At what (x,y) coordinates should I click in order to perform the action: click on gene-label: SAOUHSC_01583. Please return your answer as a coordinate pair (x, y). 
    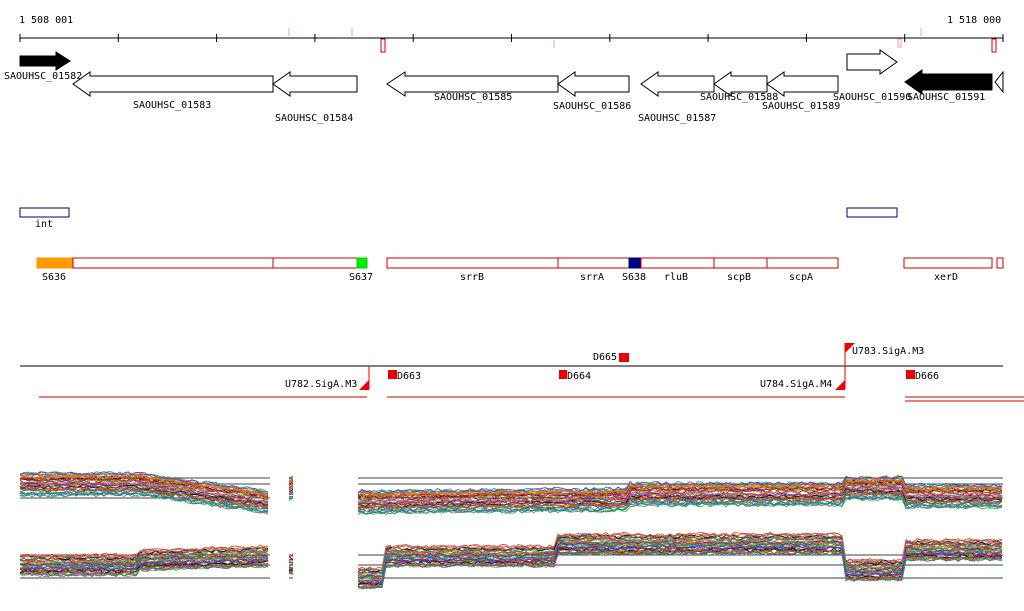
    Looking at the image, I should click on (172, 105).